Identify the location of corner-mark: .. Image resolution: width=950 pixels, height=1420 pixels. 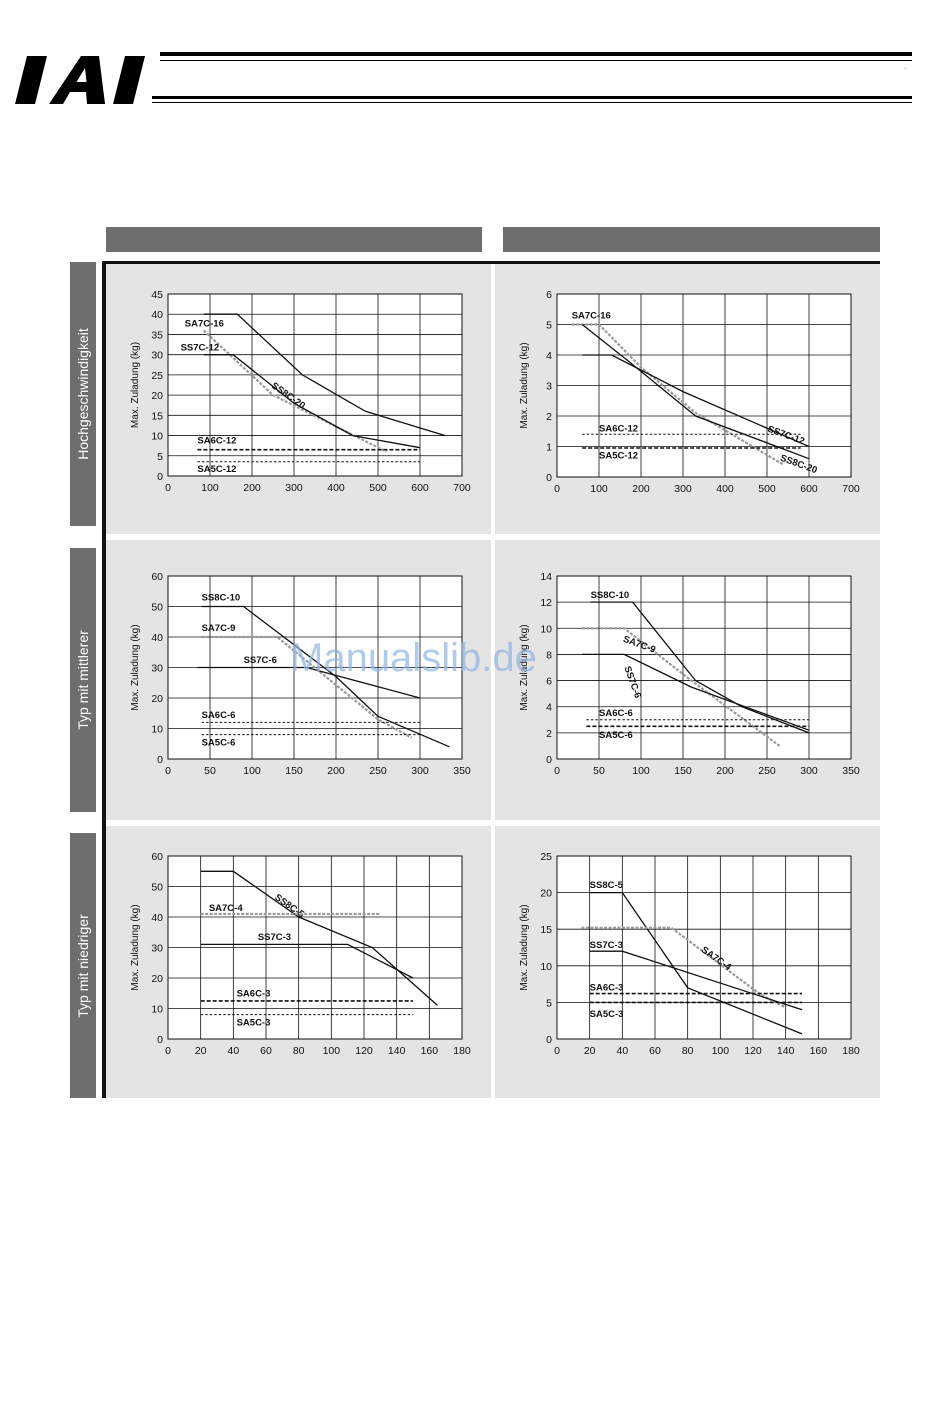
(905, 66).